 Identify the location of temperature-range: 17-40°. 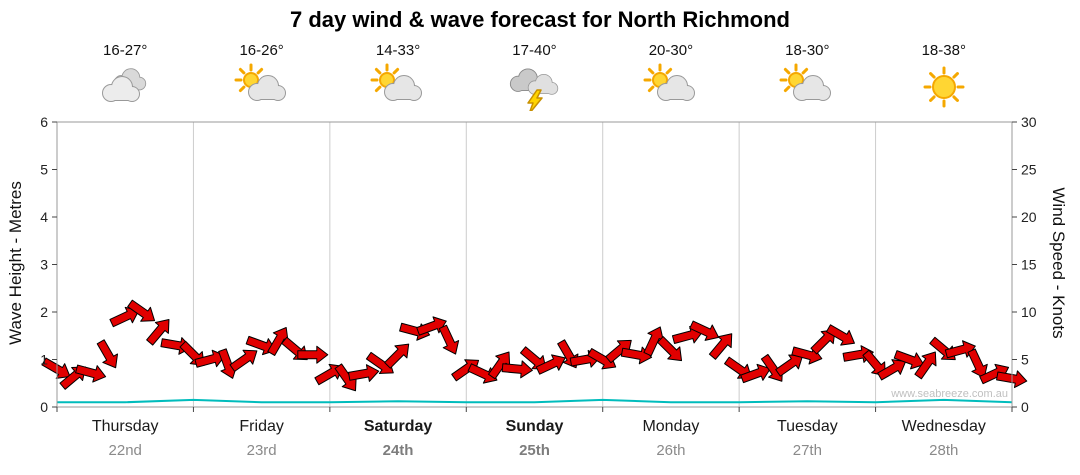
(534, 50).